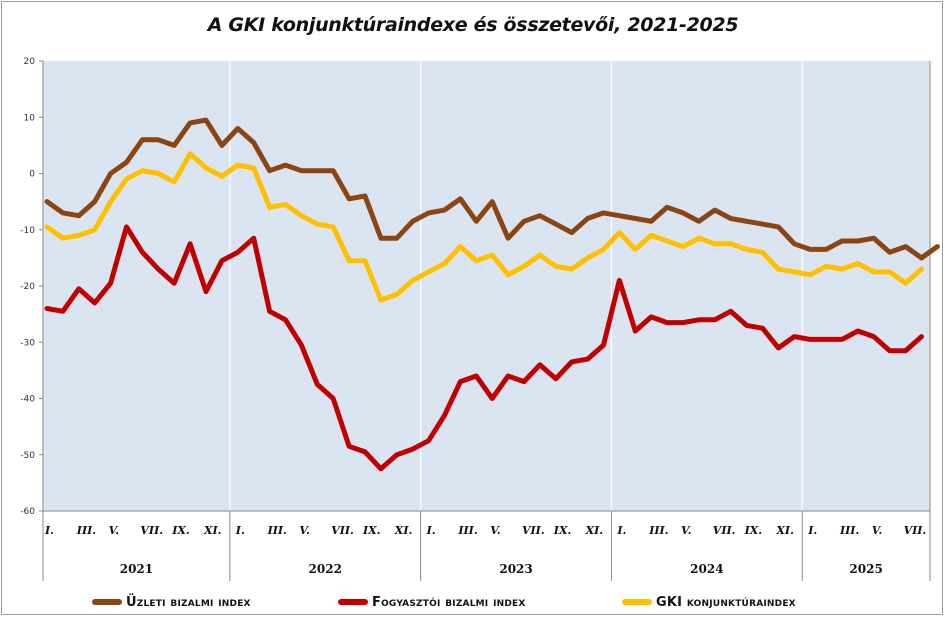 Image resolution: width=946 pixels, height=618 pixels. I want to click on legend-label-gki: GKI konjunktúraindex, so click(726, 602).